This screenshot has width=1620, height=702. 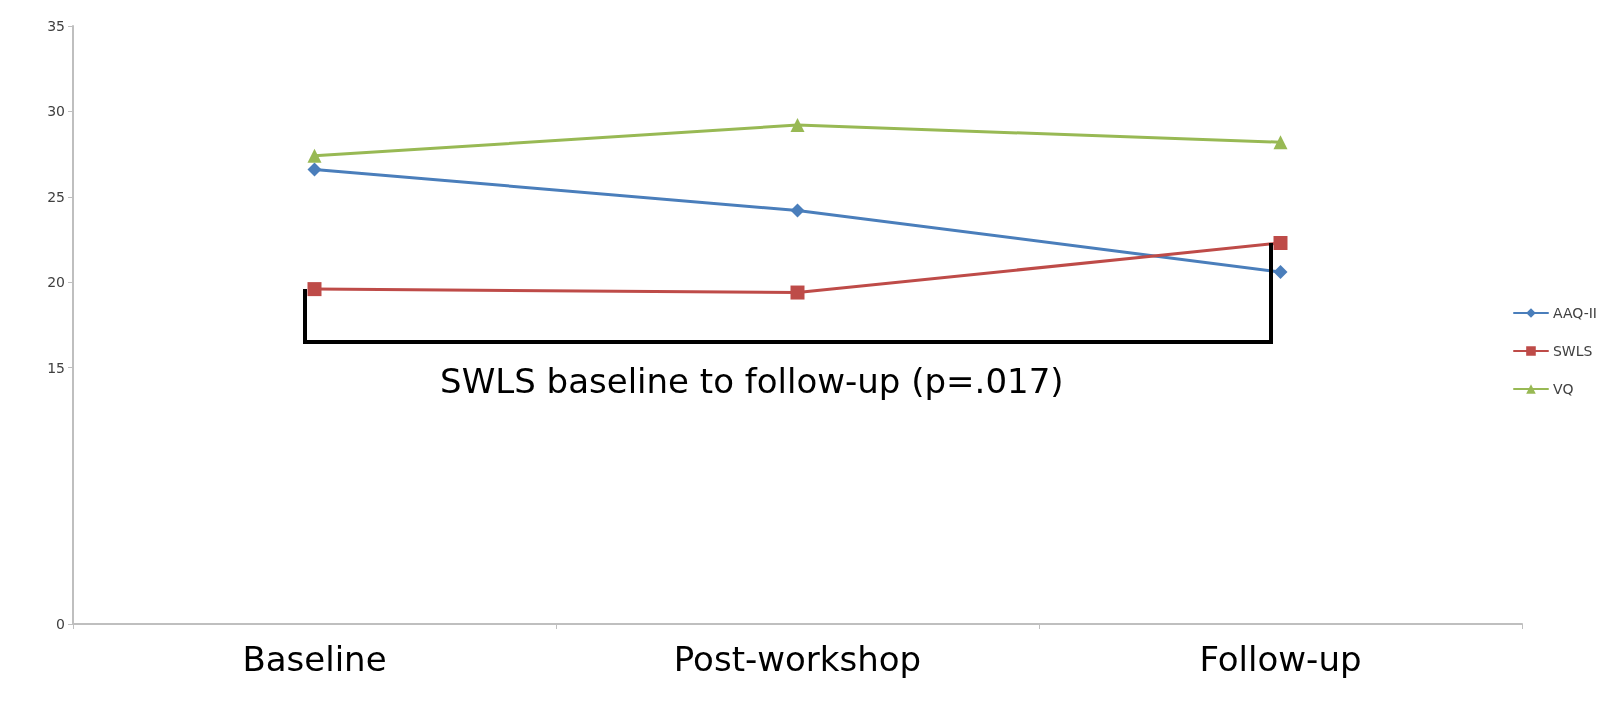 I want to click on y-tick-label: 25, so click(x=56, y=196).